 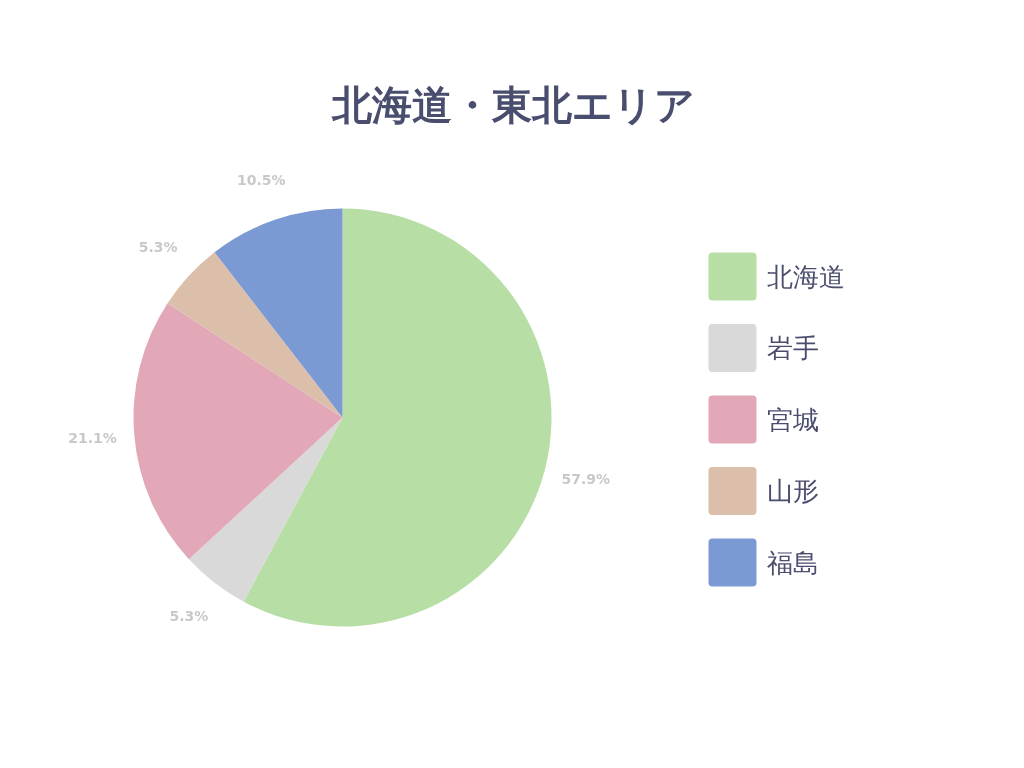 What do you see at coordinates (792, 491) in the screenshot?
I see `legend-label: 山形` at bounding box center [792, 491].